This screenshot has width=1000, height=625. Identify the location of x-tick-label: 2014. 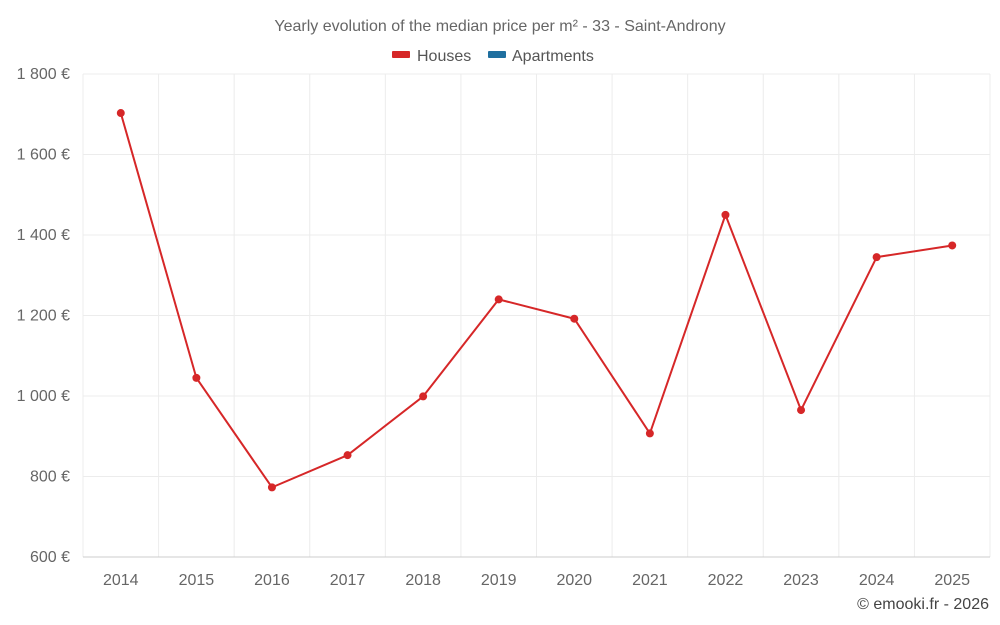
(121, 580).